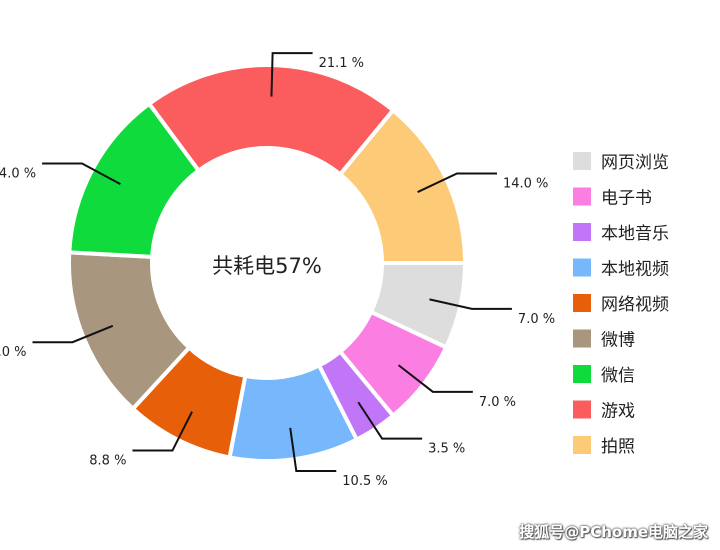 The height and width of the screenshot is (550, 720). Describe the element at coordinates (536, 319) in the screenshot. I see `value-label-0: 7.0 %` at that location.